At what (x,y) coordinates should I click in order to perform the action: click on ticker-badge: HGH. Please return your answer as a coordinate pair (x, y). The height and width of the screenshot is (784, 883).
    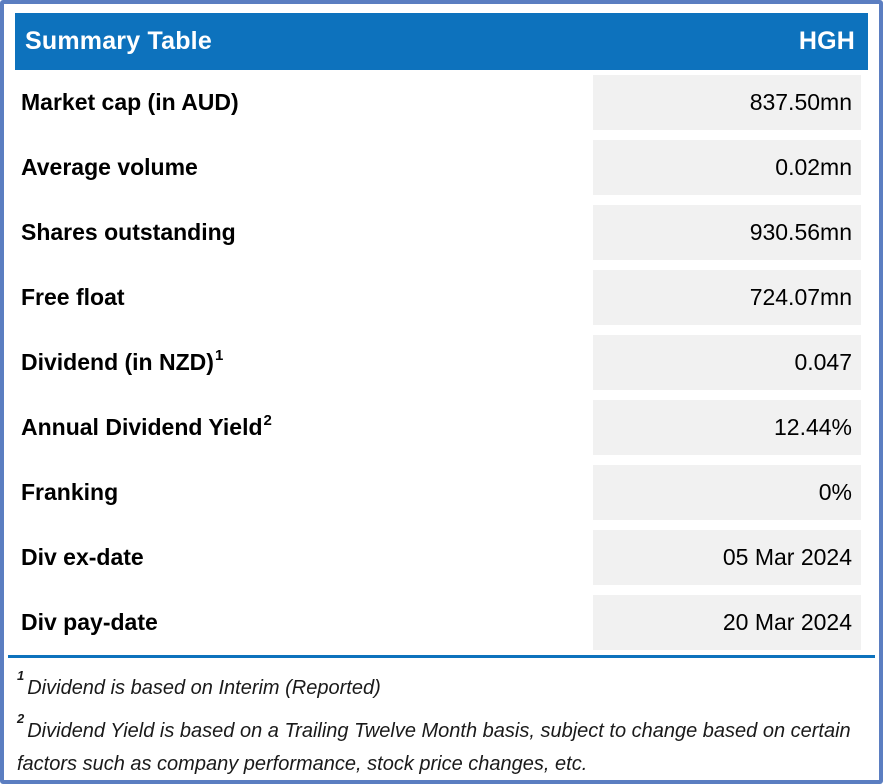
    Looking at the image, I should click on (826, 41).